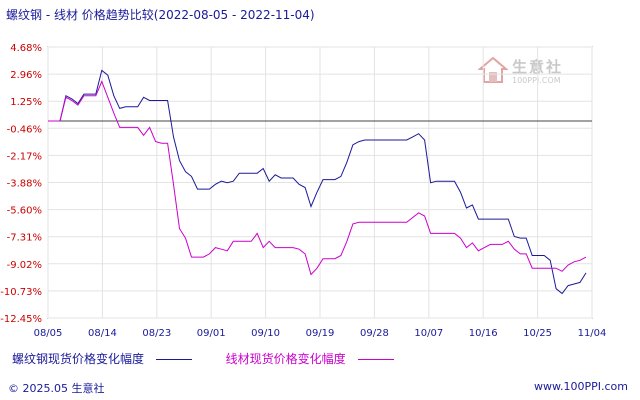 The height and width of the screenshot is (400, 640). What do you see at coordinates (102, 333) in the screenshot?
I see `x-tick-label: 08/14` at bounding box center [102, 333].